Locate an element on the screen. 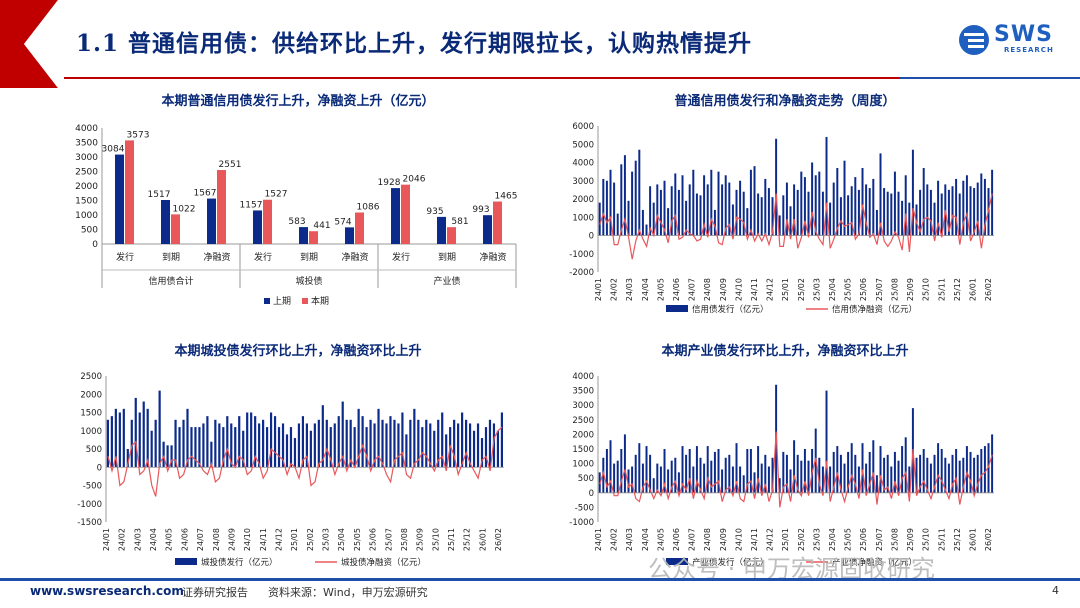 The width and height of the screenshot is (1080, 608). y-tick-label: -500 is located at coordinates (92, 487).